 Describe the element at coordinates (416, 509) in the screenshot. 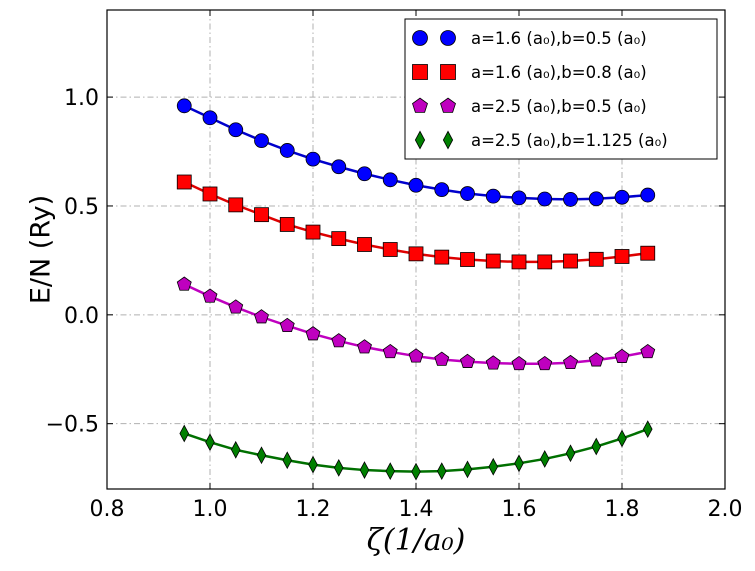

I see `x-tick-label: 1.4` at that location.